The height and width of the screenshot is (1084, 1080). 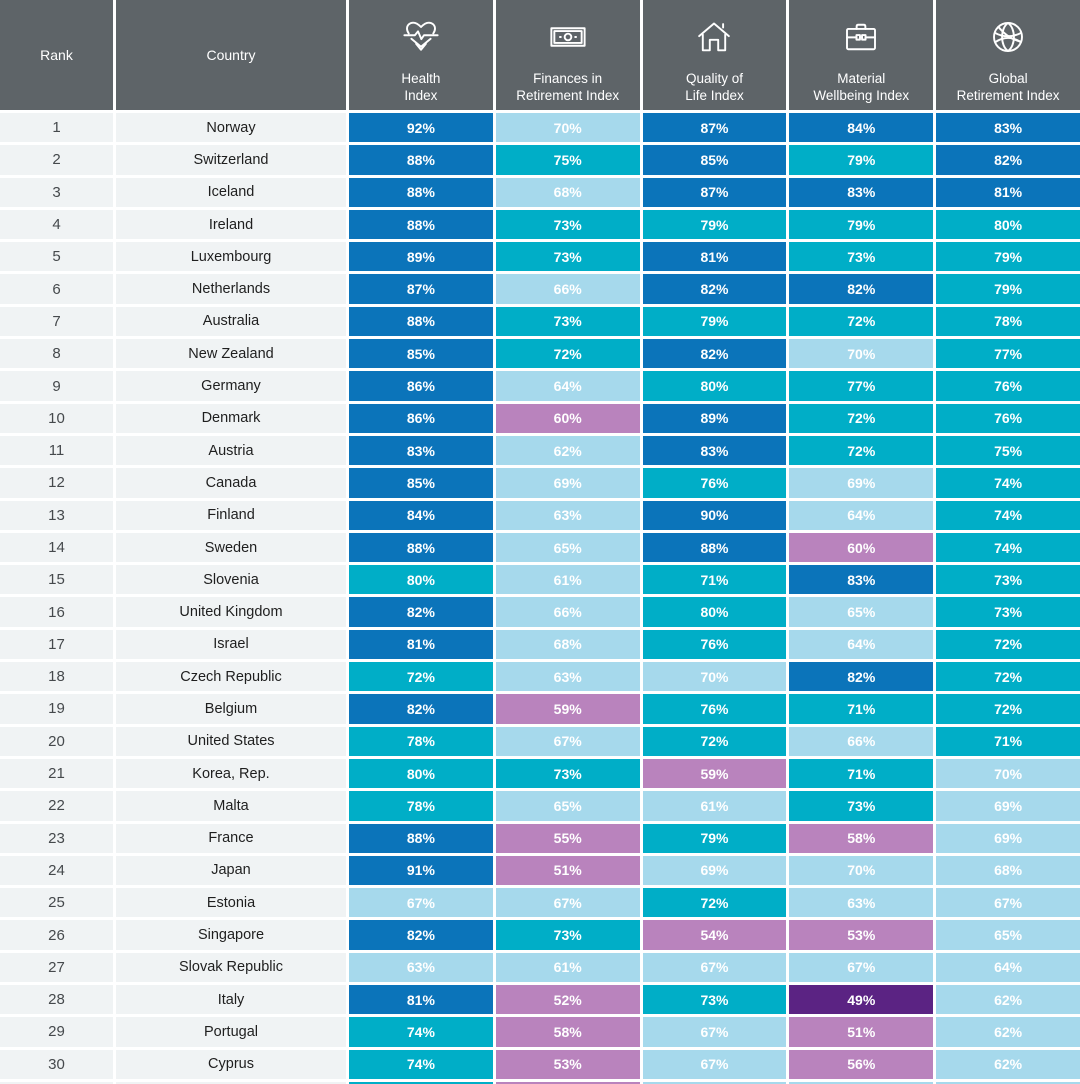 I want to click on value-cell: 85%, so click(x=714, y=160).